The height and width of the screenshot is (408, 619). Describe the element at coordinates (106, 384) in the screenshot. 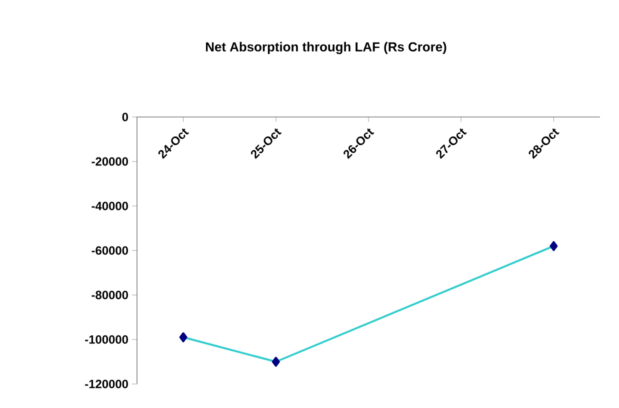

I see `y-tick-label: -120000` at that location.